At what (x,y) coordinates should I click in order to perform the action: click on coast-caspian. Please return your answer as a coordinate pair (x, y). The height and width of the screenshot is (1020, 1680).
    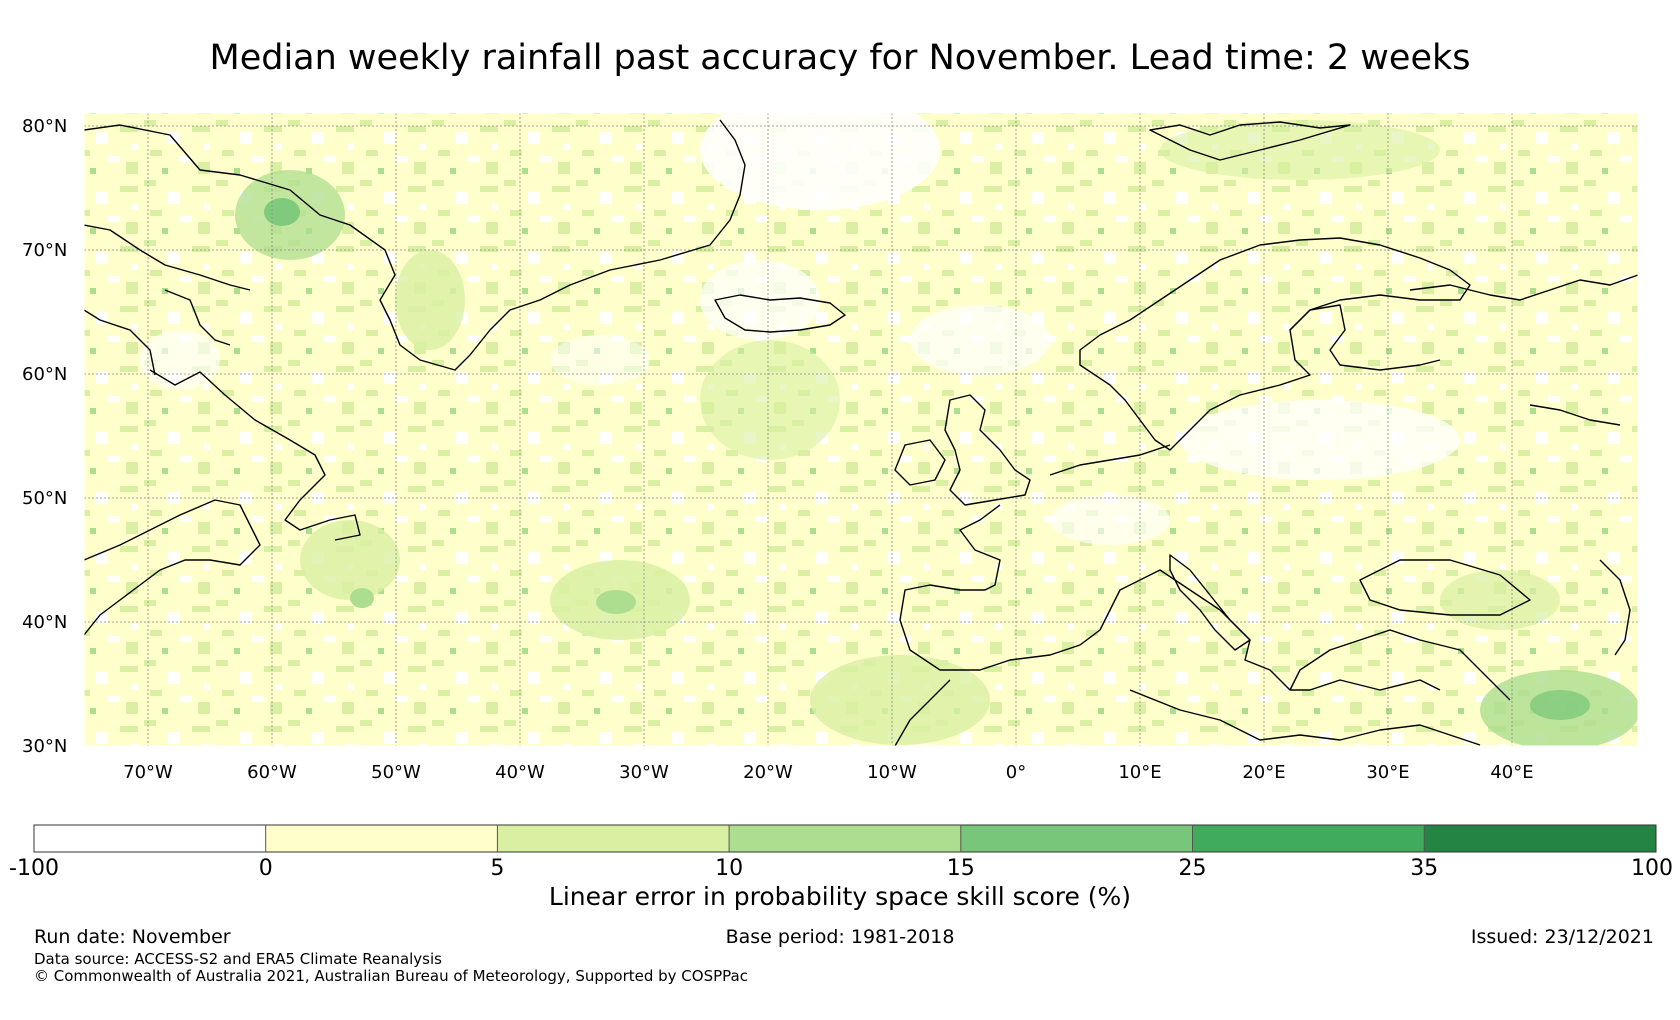
    Looking at the image, I should click on (1615, 607).